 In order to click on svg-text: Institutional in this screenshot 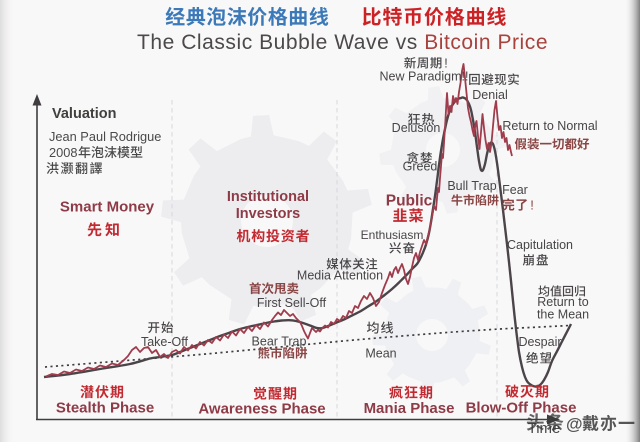, I will do `click(268, 197)`.